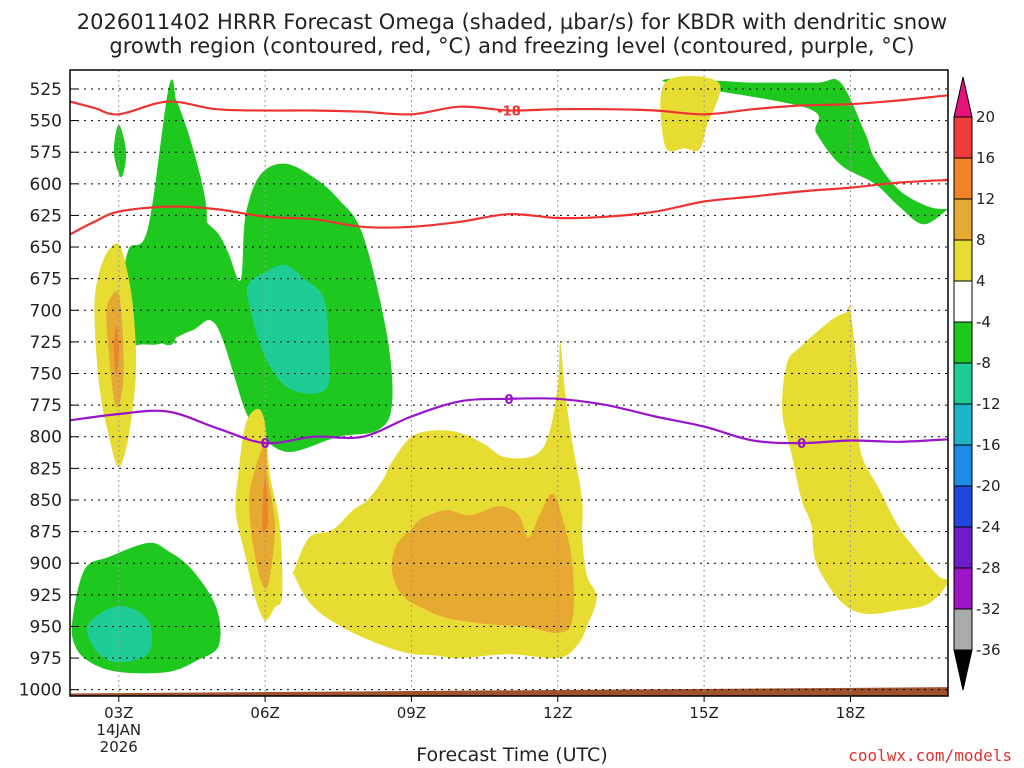 The width and height of the screenshot is (1024, 768). What do you see at coordinates (118, 713) in the screenshot?
I see `x-tick-03Z: 03Z` at bounding box center [118, 713].